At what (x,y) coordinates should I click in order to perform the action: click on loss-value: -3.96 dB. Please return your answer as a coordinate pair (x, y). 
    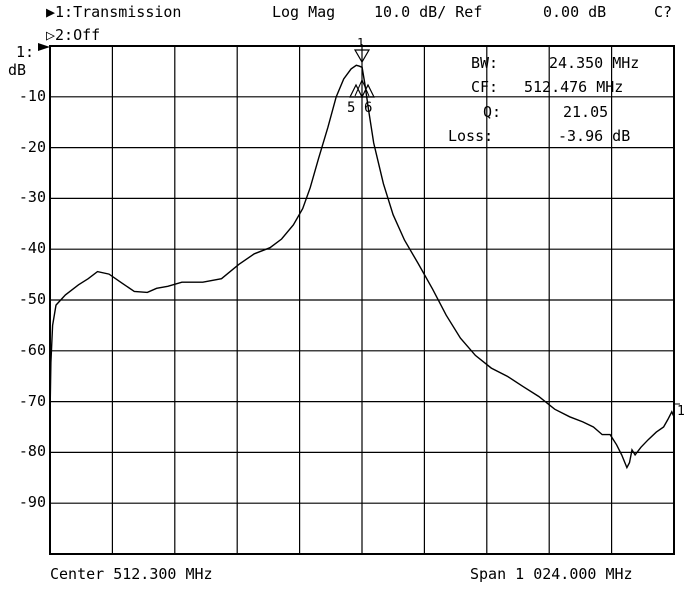
    Looking at the image, I should click on (594, 136).